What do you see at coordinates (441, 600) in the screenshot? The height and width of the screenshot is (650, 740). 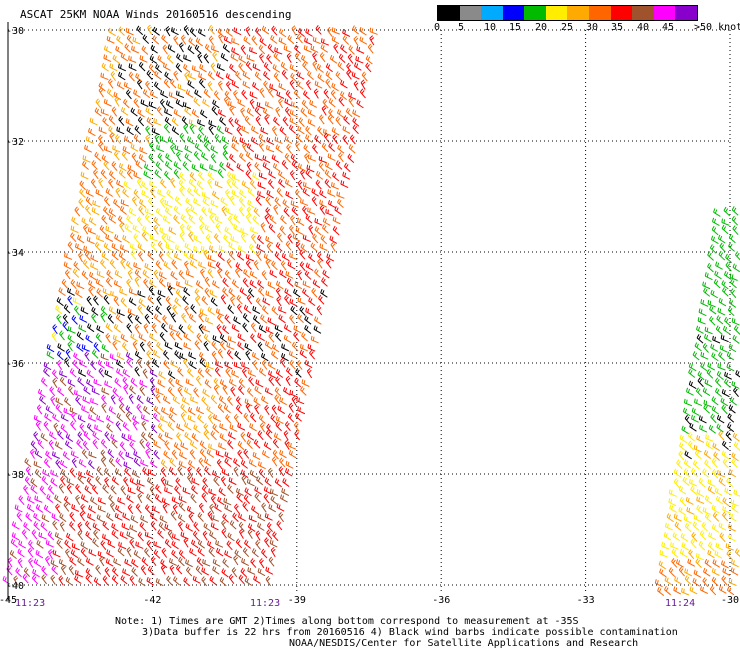 I see `lon-label: -36` at bounding box center [441, 600].